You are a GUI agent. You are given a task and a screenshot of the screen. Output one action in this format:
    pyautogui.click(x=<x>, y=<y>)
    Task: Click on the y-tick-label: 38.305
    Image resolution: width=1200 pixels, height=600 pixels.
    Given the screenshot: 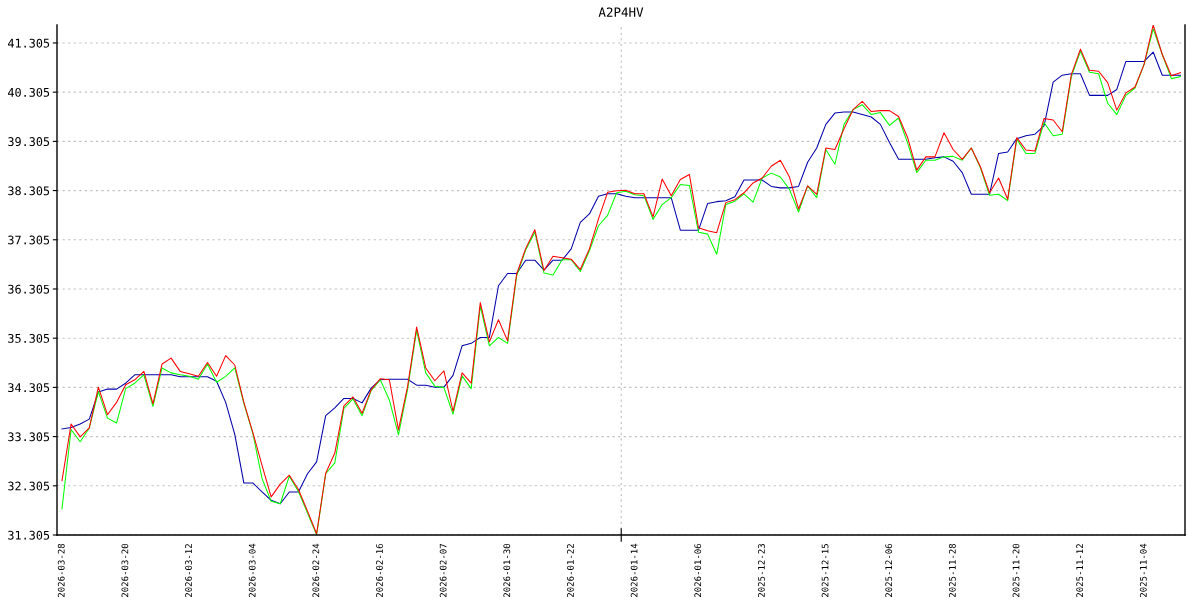 What is the action you would take?
    pyautogui.click(x=29, y=191)
    